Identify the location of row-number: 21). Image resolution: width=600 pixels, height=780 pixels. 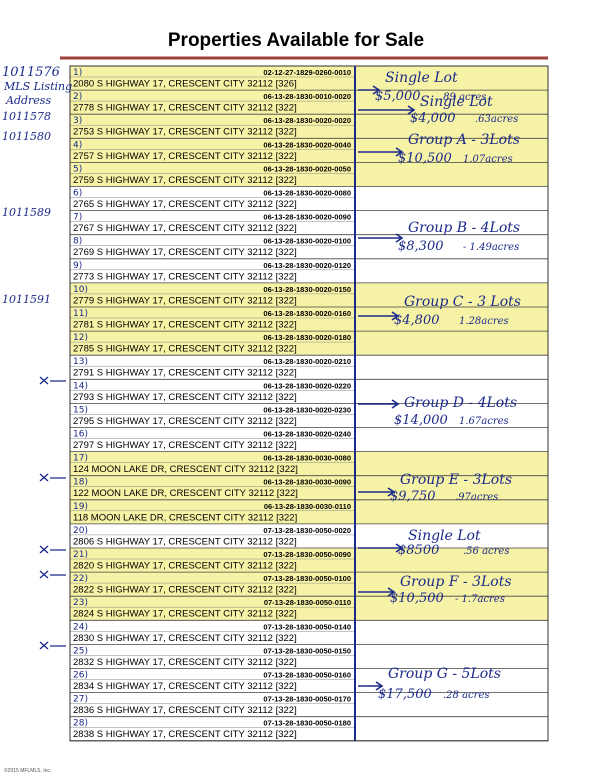
(80, 555).